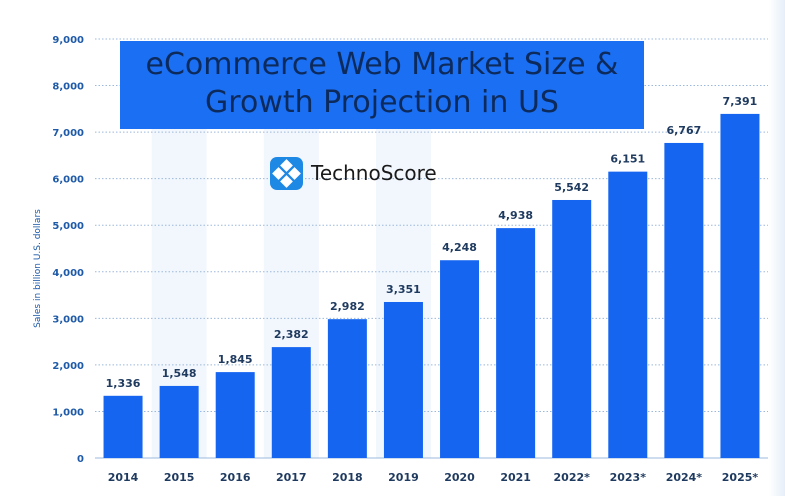 This screenshot has width=785, height=496. I want to click on value-label: 4,248, so click(459, 247).